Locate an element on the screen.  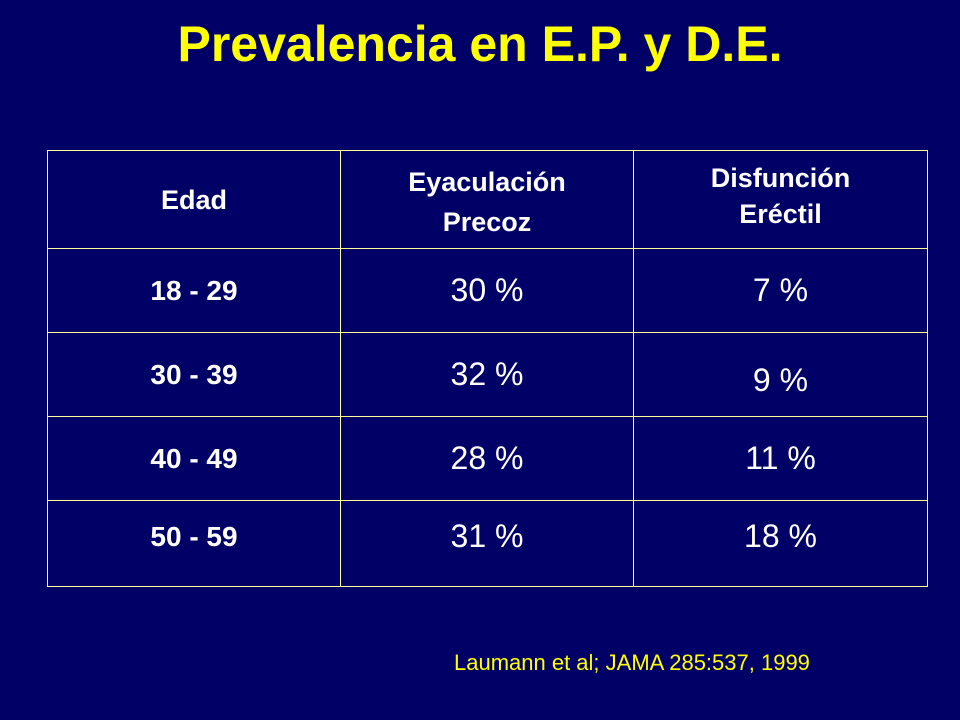
header-ep-line2: Precoz is located at coordinates (487, 221).